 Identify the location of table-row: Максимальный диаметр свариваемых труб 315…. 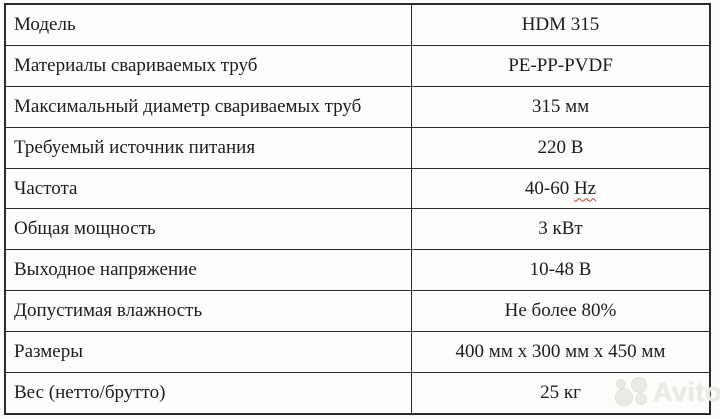
(357, 106).